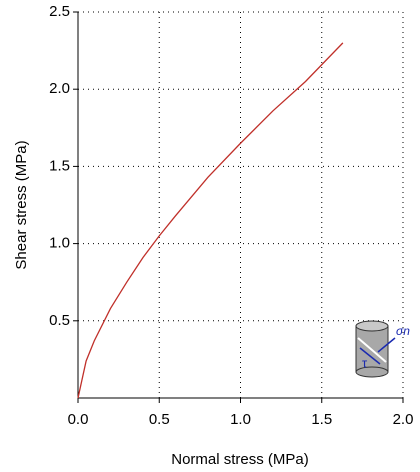 This screenshot has height=472, width=420. I want to click on x-tick-label: 2.0, so click(403, 419).